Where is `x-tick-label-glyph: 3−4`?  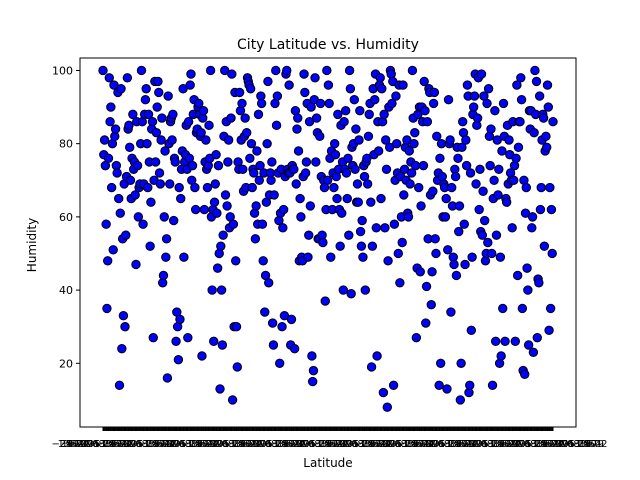 x-tick-label-glyph: 3−4 is located at coordinates (374, 444).